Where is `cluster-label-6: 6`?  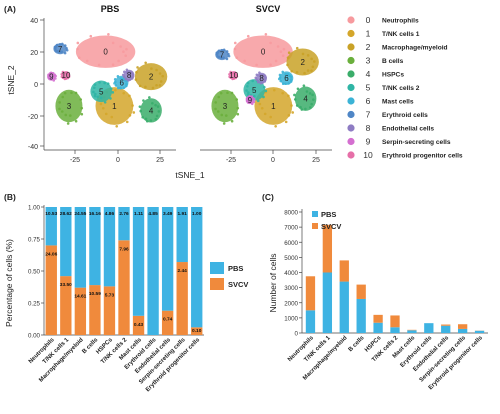 cluster-label-6: 6 is located at coordinates (286, 78).